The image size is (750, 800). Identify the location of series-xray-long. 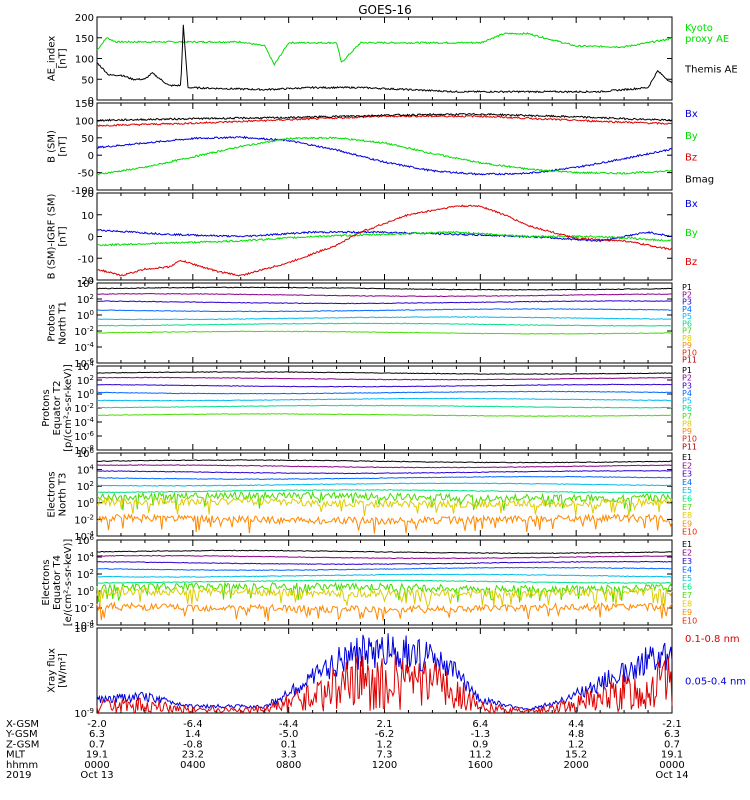
(384, 684).